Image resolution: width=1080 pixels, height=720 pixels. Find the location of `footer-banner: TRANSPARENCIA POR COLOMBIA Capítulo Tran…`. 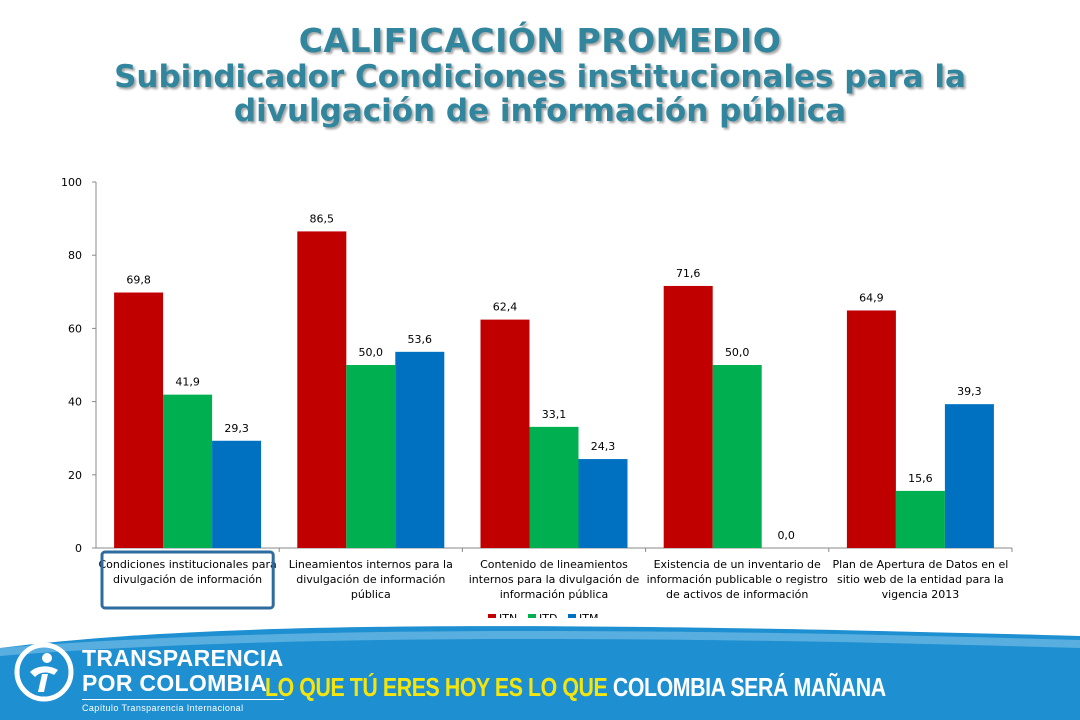

footer-banner: TRANSPARENCIA POR COLOMBIA Capítulo Tran… is located at coordinates (540, 669).